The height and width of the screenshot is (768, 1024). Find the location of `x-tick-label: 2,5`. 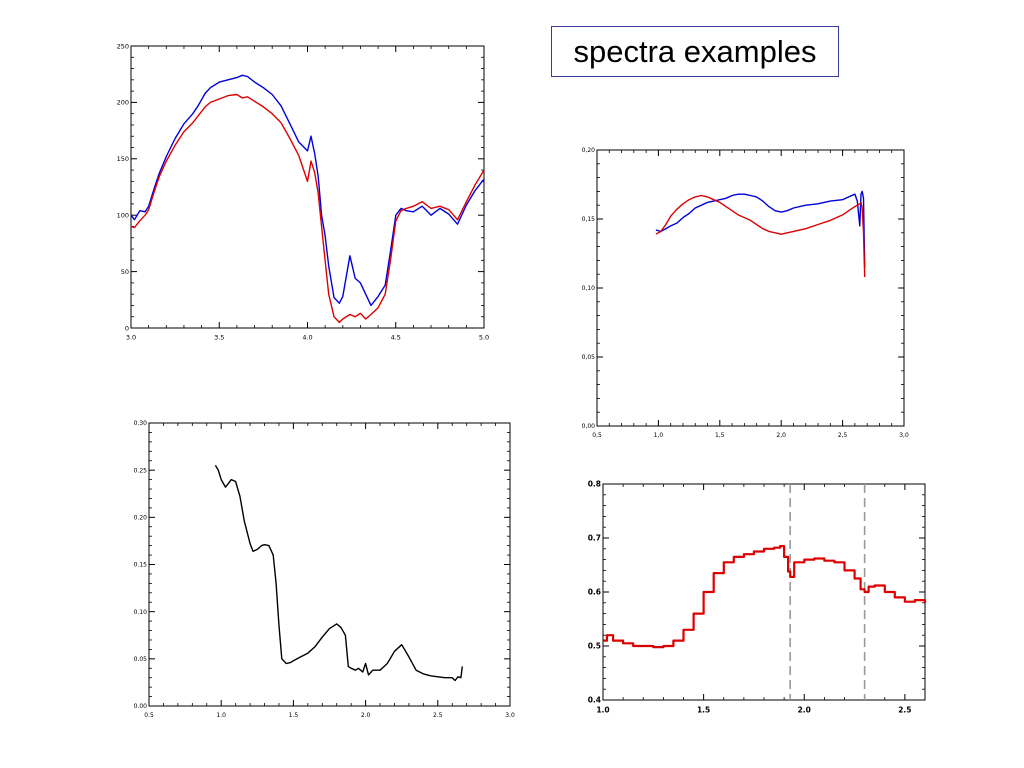

x-tick-label: 2,5 is located at coordinates (843, 435).